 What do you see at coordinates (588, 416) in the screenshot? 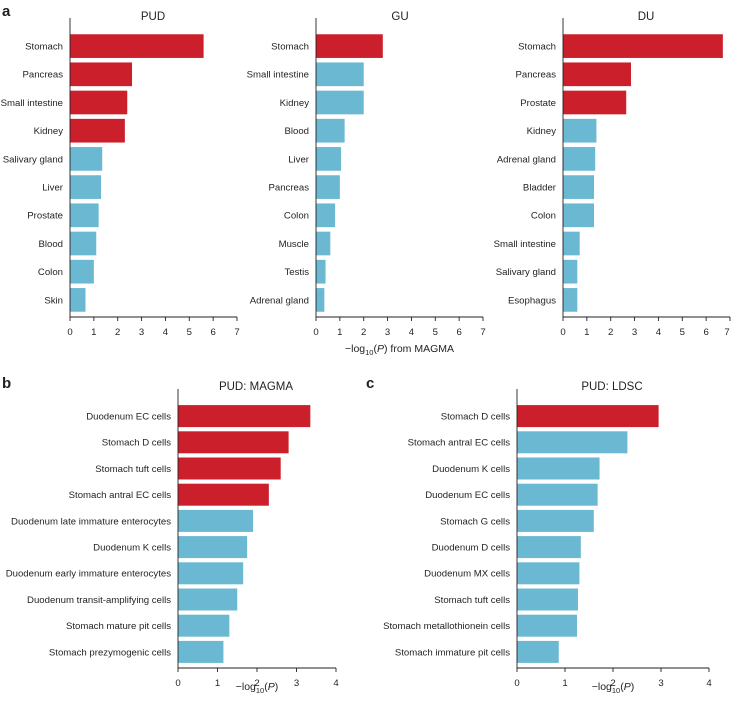
I see `bar-stomach-d-cells` at bounding box center [588, 416].